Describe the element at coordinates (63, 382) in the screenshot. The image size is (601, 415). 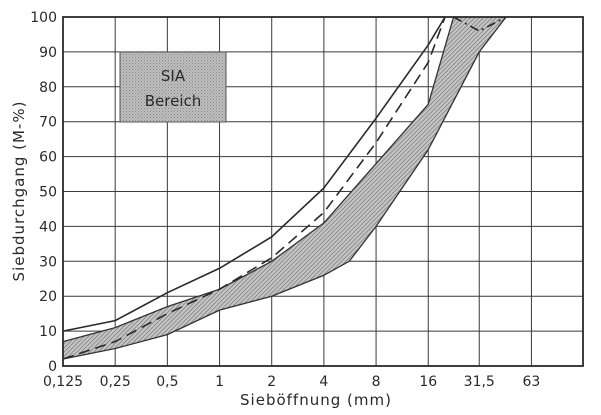
I see `x-tick-label-0: 0,125` at that location.